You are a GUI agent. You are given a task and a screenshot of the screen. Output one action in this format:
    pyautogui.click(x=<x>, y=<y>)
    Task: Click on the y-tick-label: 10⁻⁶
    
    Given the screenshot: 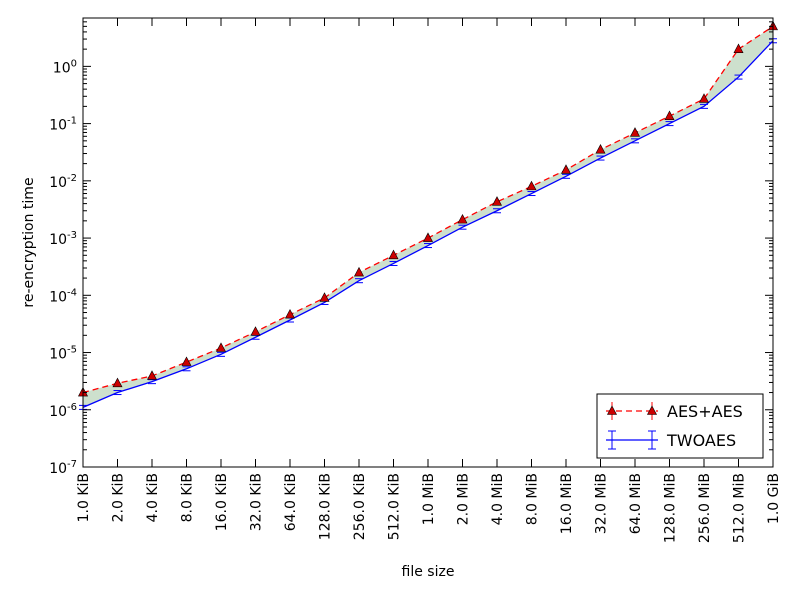 What is the action you would take?
    pyautogui.click(x=63, y=411)
    